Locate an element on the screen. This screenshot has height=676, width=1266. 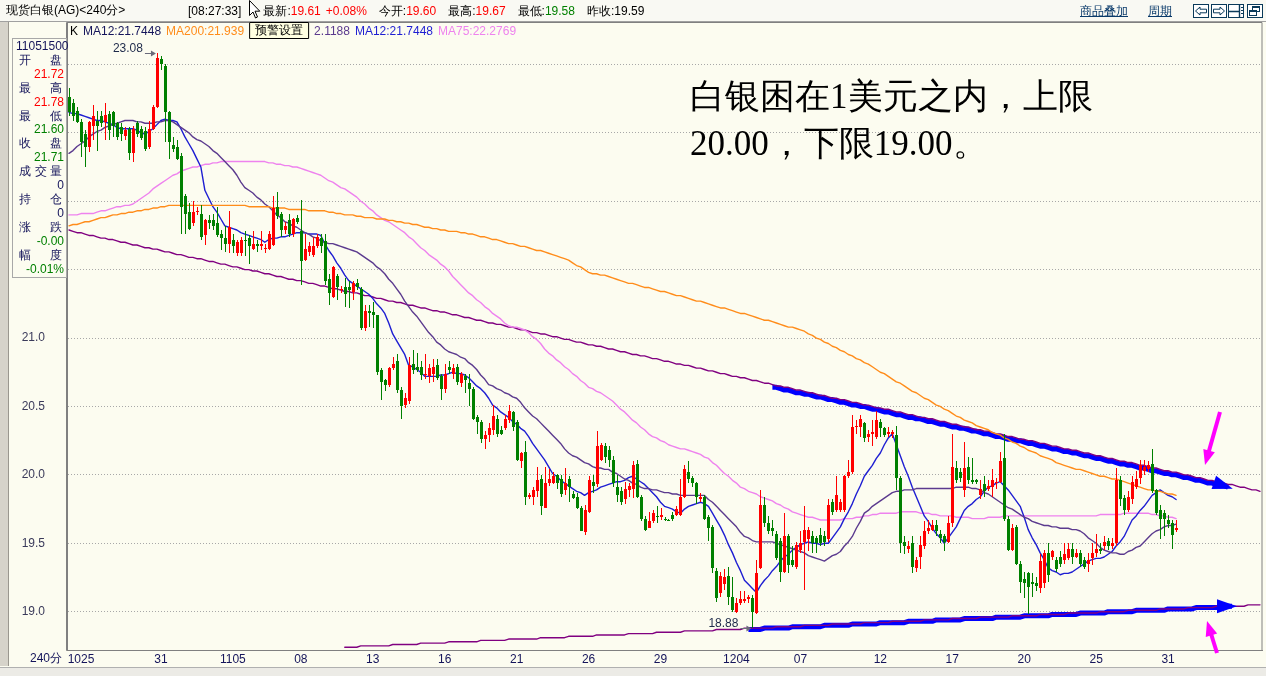
x-tick-label: 25 is located at coordinates (1096, 658).